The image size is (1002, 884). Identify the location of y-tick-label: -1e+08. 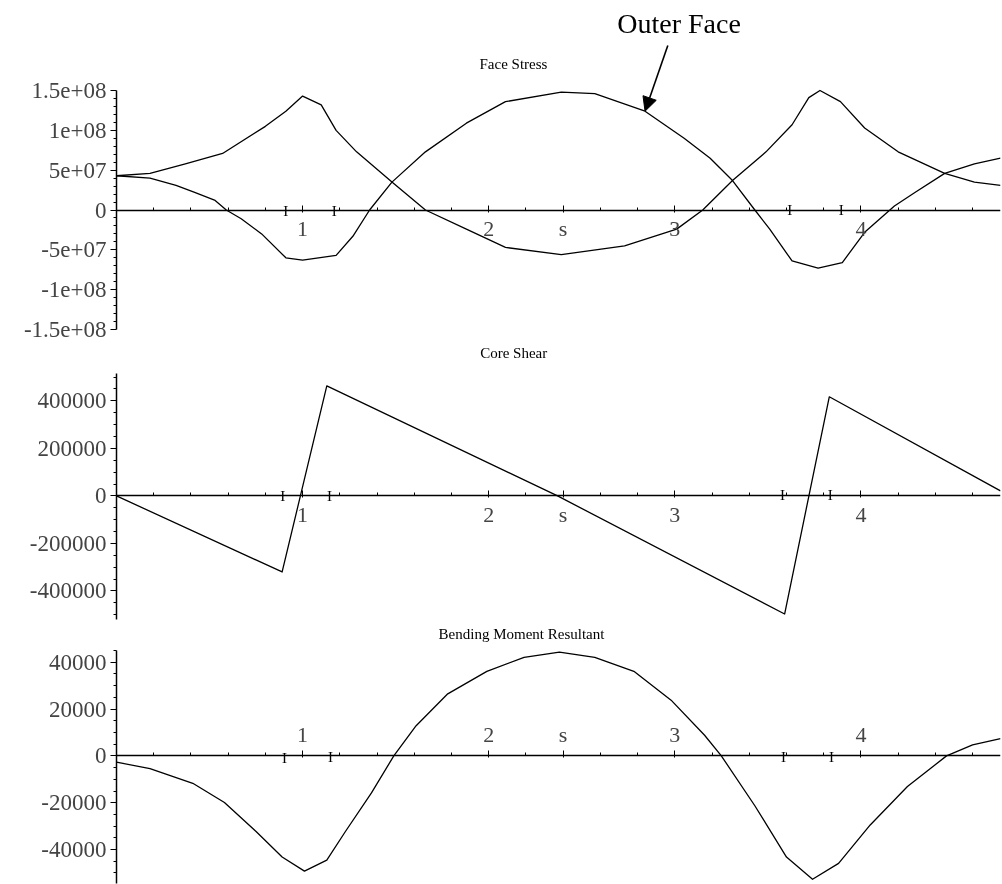
(74, 290).